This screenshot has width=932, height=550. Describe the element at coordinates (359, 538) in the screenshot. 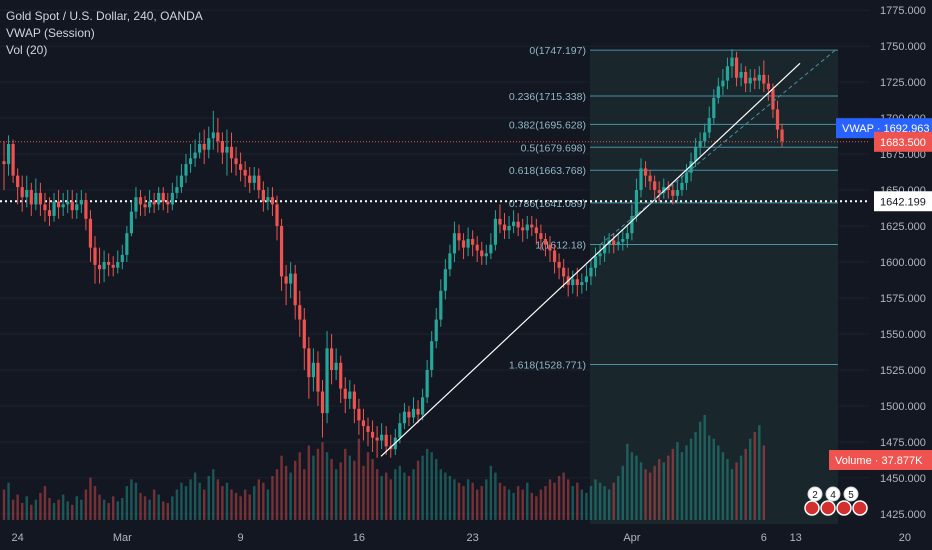

I see `x-axis-tick-label: 16` at that location.